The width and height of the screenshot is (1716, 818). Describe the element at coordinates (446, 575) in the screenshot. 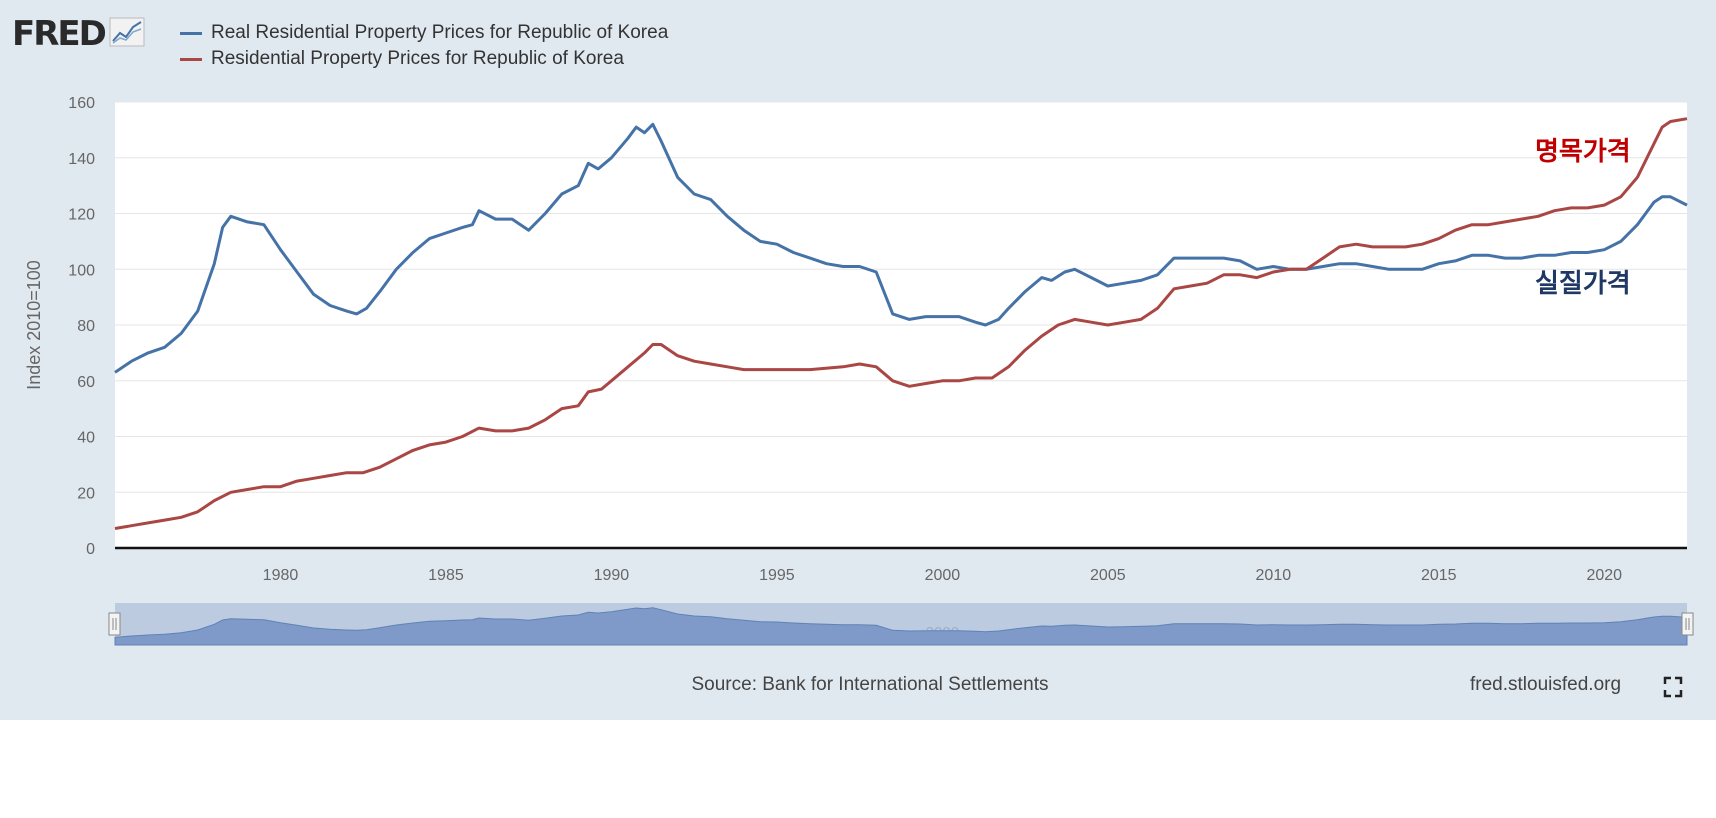

I see `x-tick-label: 1985` at that location.